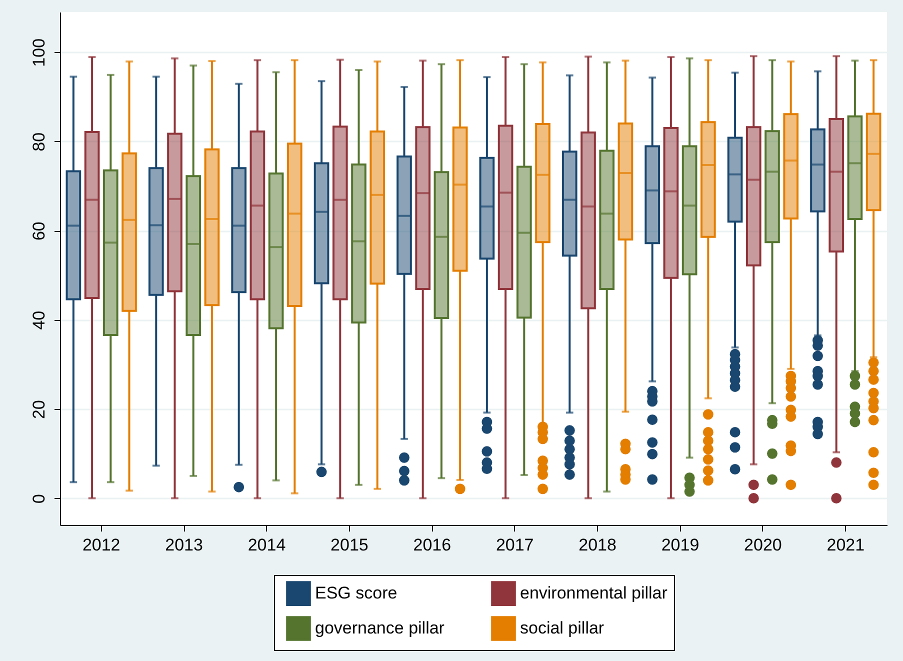 This screenshot has width=903, height=661. Describe the element at coordinates (39, 52) in the screenshot. I see `y-tick-label: 100` at that location.